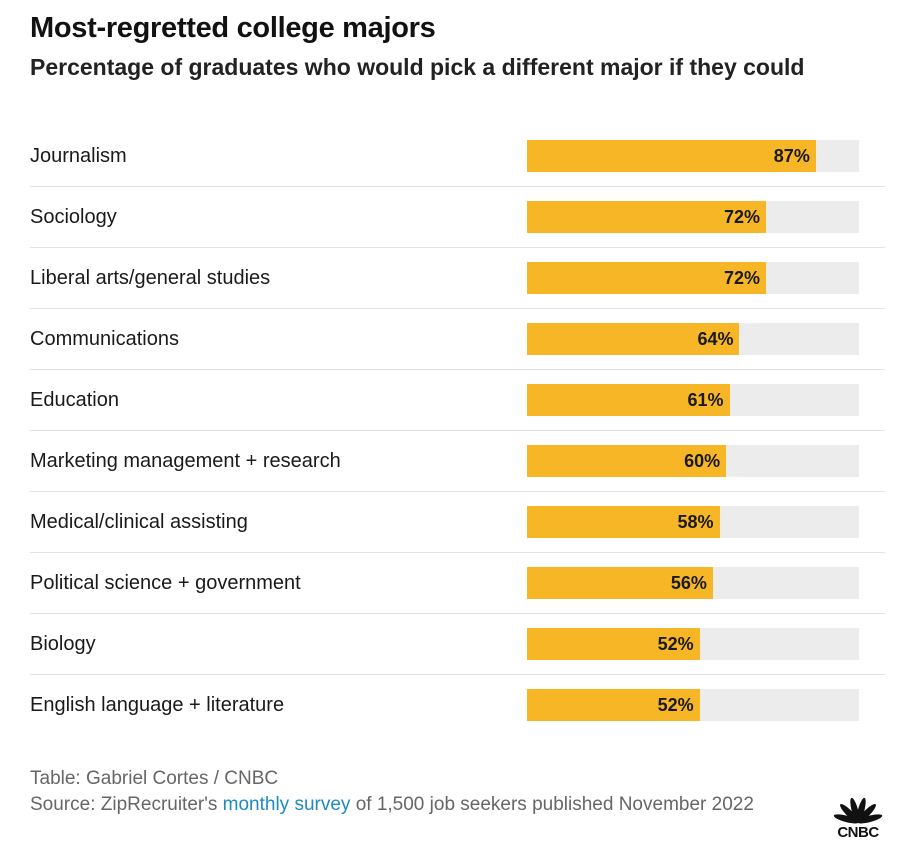 This screenshot has width=900, height=865. Describe the element at coordinates (715, 339) in the screenshot. I see `data-label: 64%` at that location.